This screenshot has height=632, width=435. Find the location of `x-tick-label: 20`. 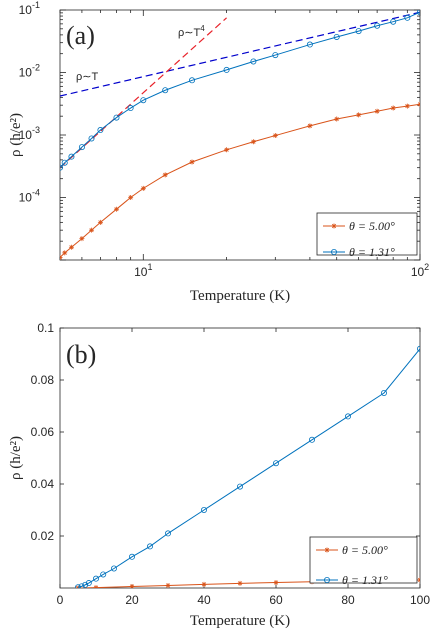

x-tick-label: 20 is located at coordinates (132, 600).